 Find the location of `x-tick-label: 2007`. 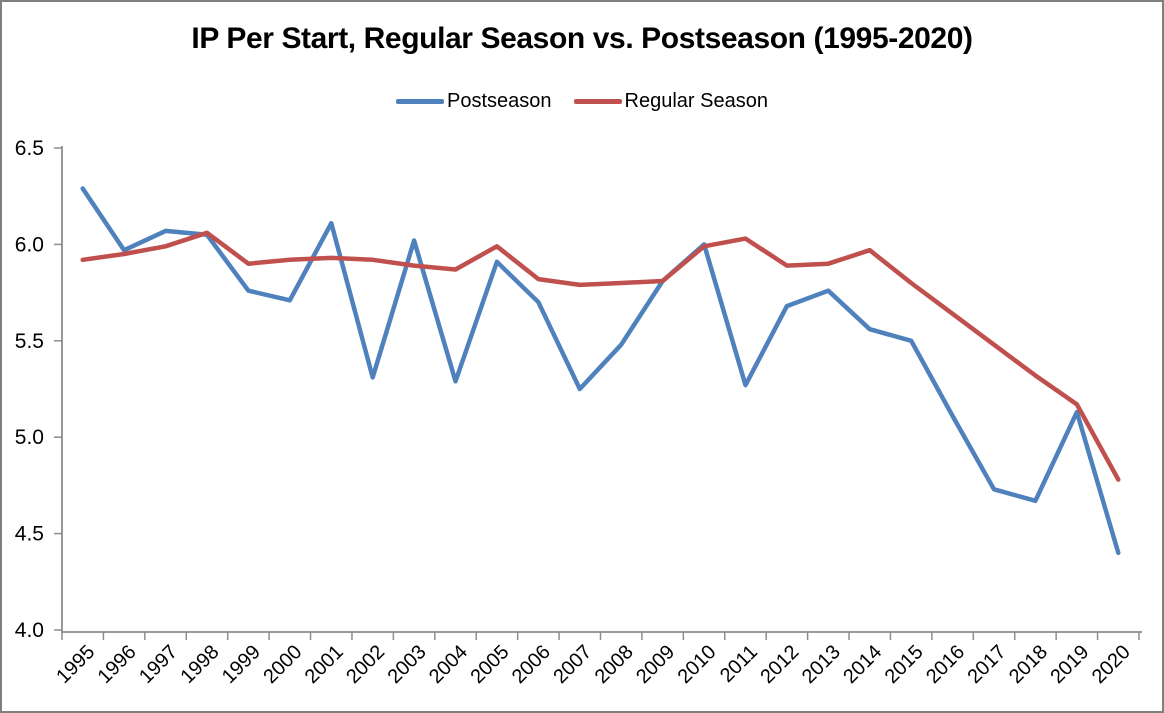

x-tick-label: 2007 is located at coordinates (572, 664).